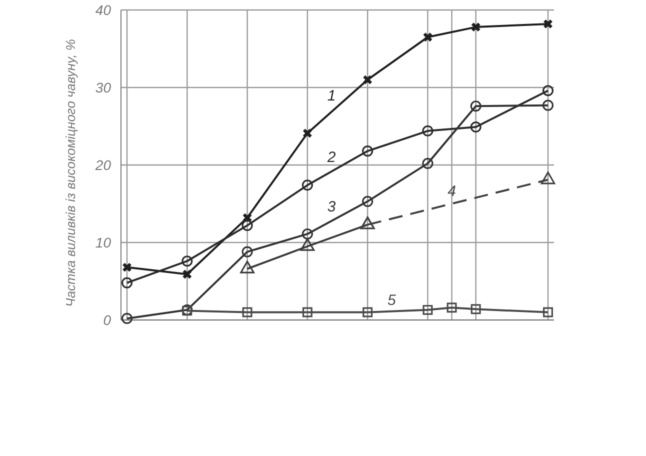 The height and width of the screenshot is (456, 646). What do you see at coordinates (103, 165) in the screenshot?
I see `y-tick-label: 20` at bounding box center [103, 165].